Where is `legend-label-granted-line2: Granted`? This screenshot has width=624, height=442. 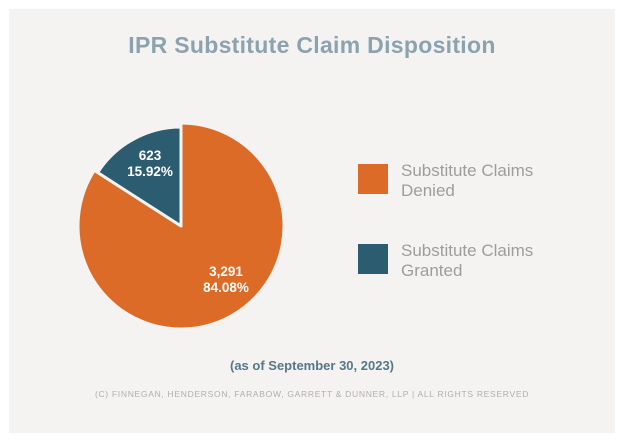
legend-label-granted-line2: Granted is located at coordinates (432, 270).